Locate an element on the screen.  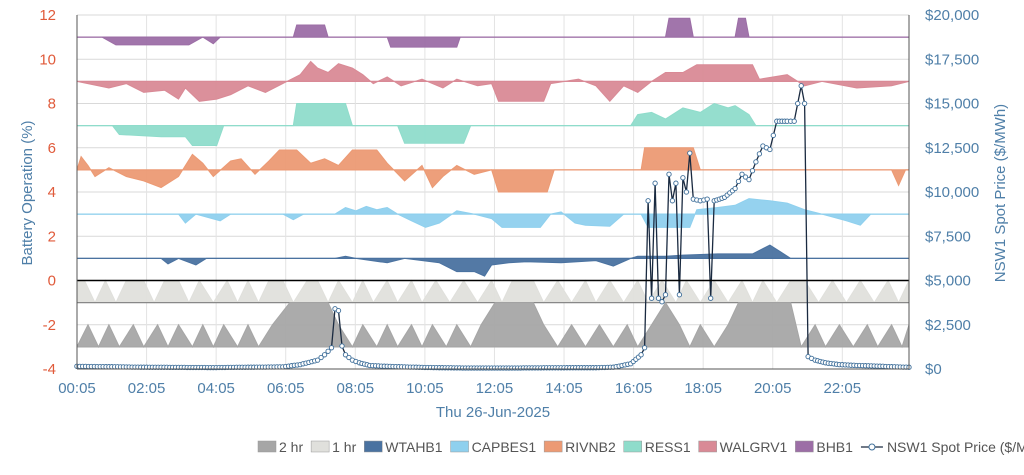
legend-label: RIVNB2 is located at coordinates (590, 447).